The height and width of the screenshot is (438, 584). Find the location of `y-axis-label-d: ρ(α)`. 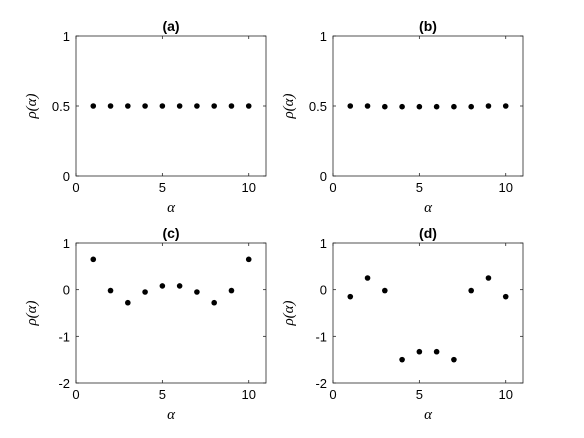

y-axis-label-d: ρ(α) is located at coordinates (289, 313).